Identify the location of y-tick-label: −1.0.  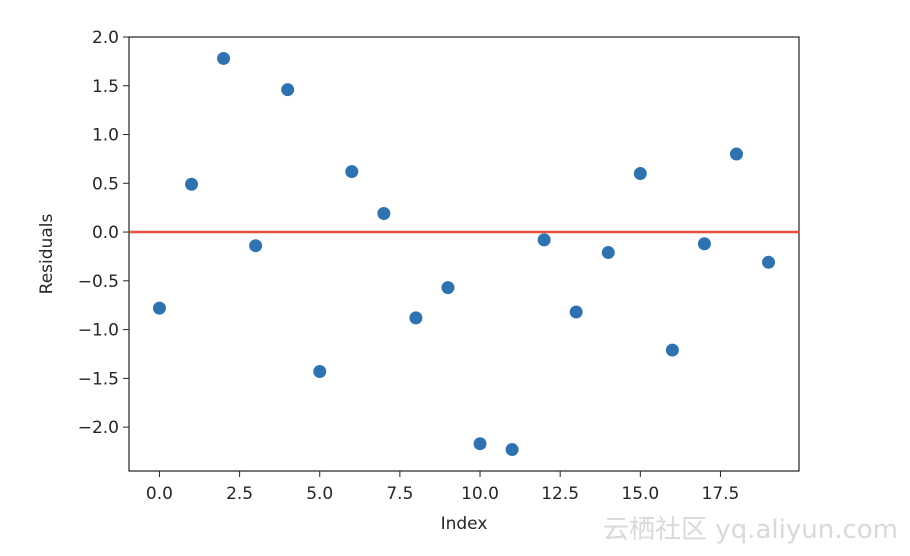
(98, 331).